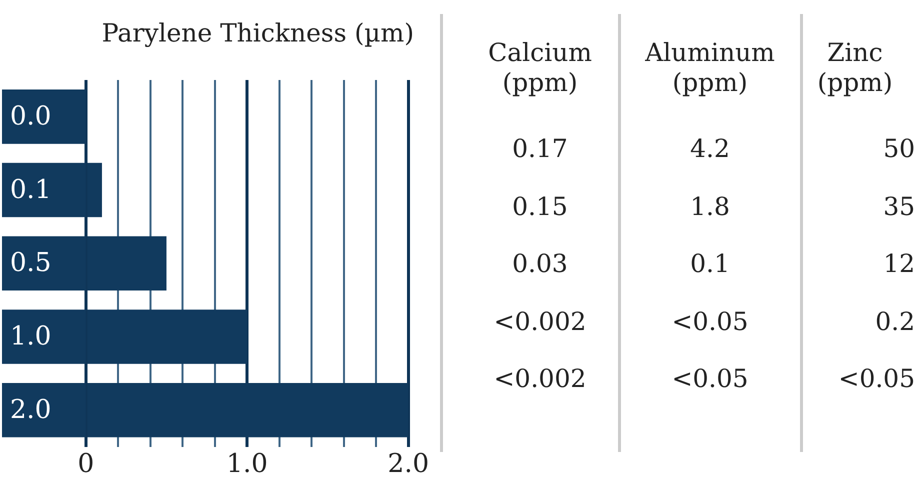  I want to click on text: 50, so click(899, 148).